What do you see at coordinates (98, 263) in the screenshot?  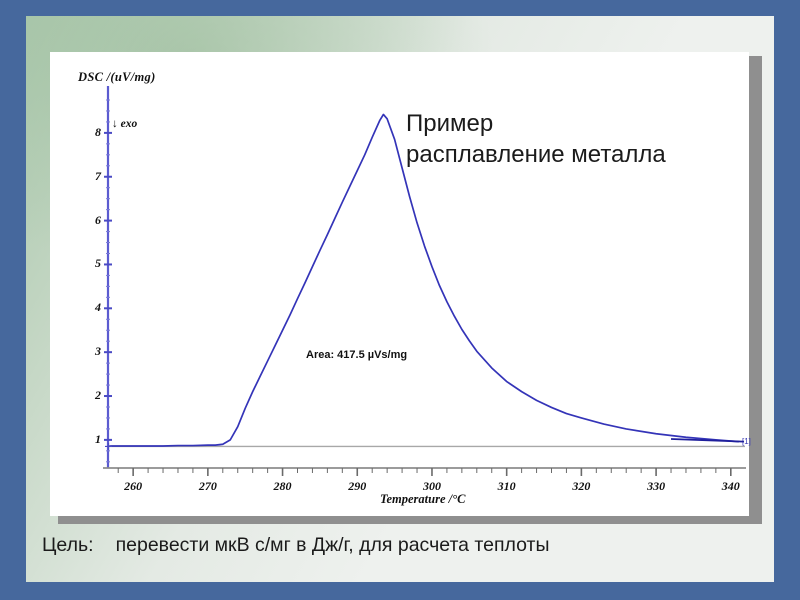 I see `y-tick-label: 5` at bounding box center [98, 263].